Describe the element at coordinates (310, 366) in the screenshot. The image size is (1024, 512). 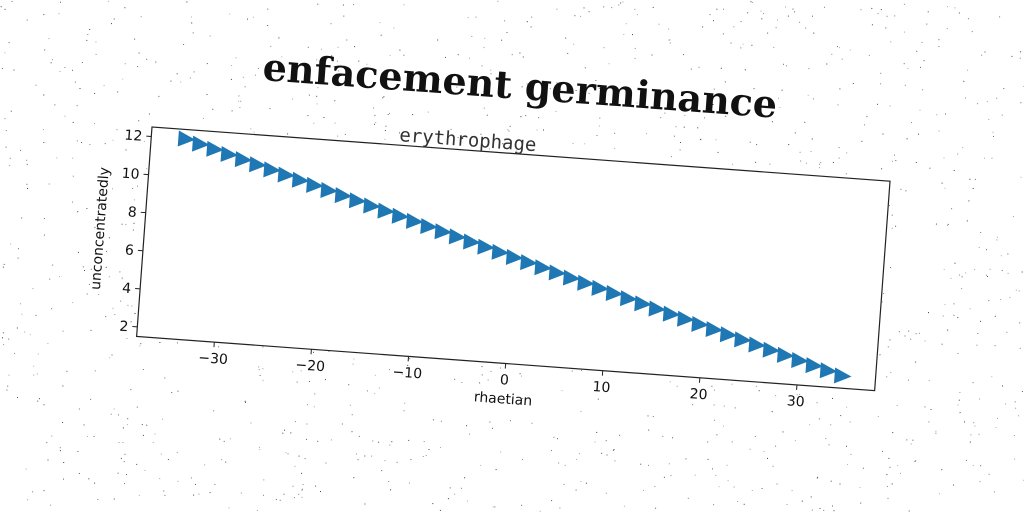
I see `x-tick-label: −20` at that location.